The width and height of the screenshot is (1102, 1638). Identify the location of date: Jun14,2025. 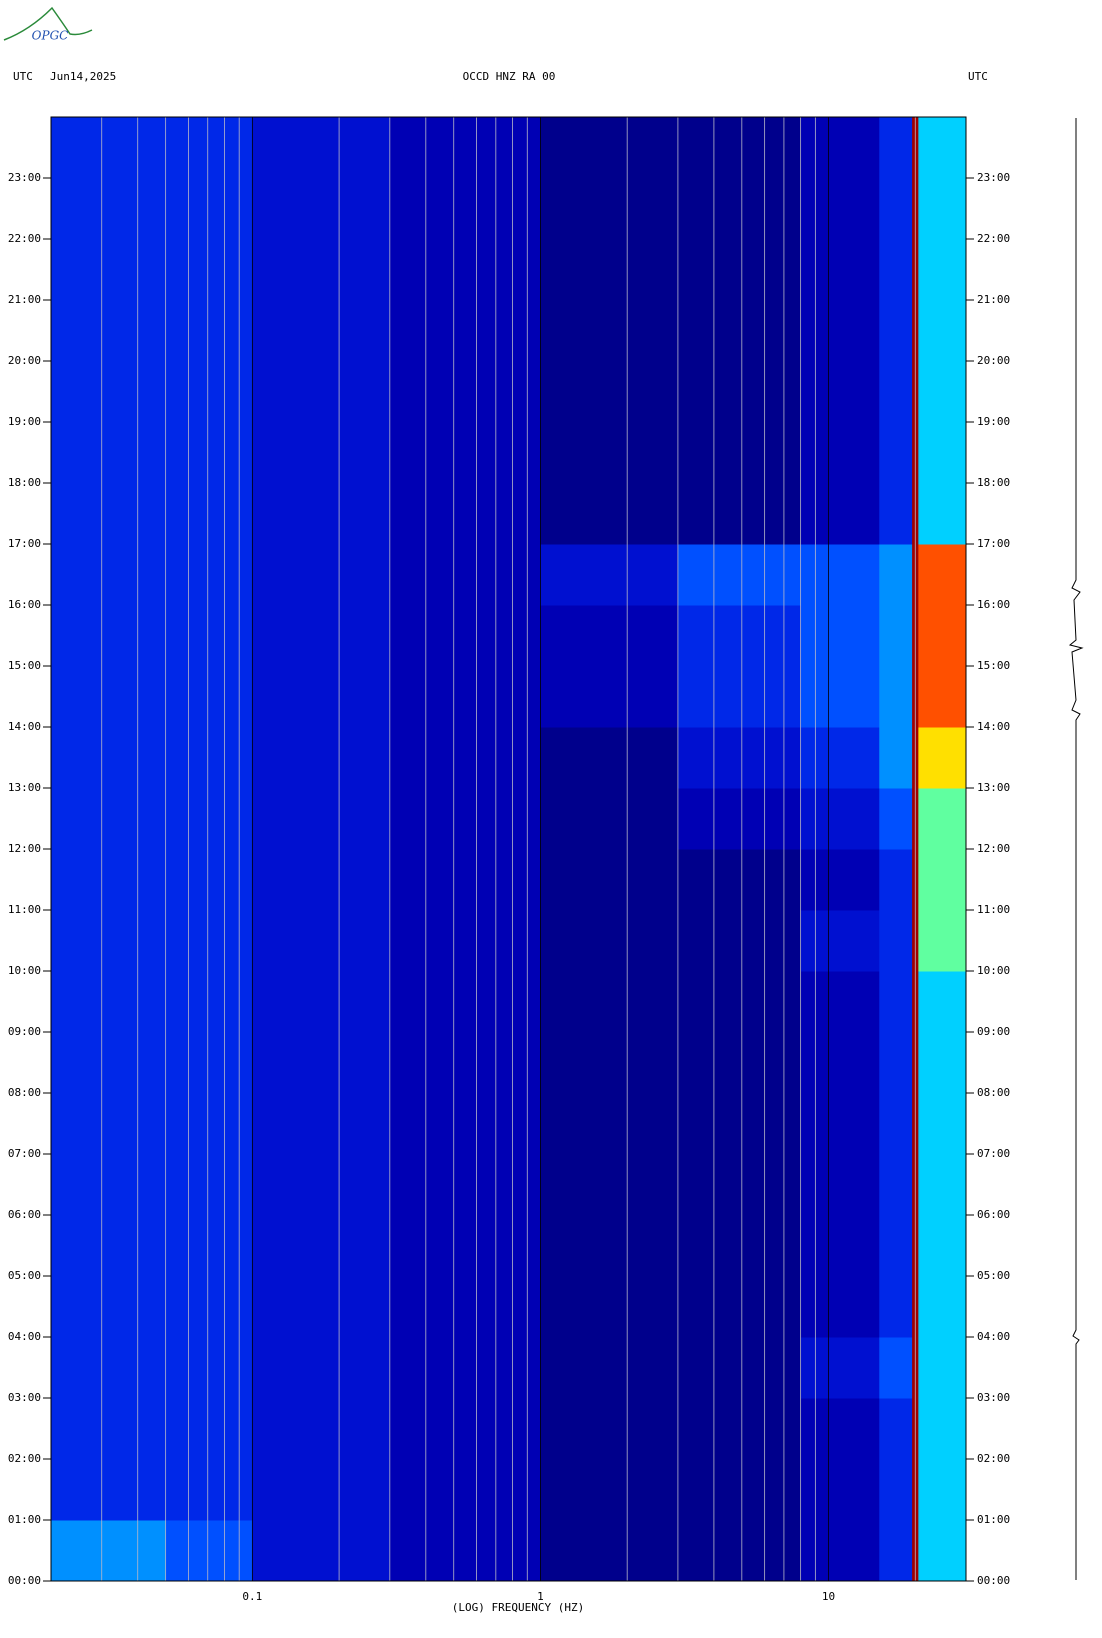
(83, 76).